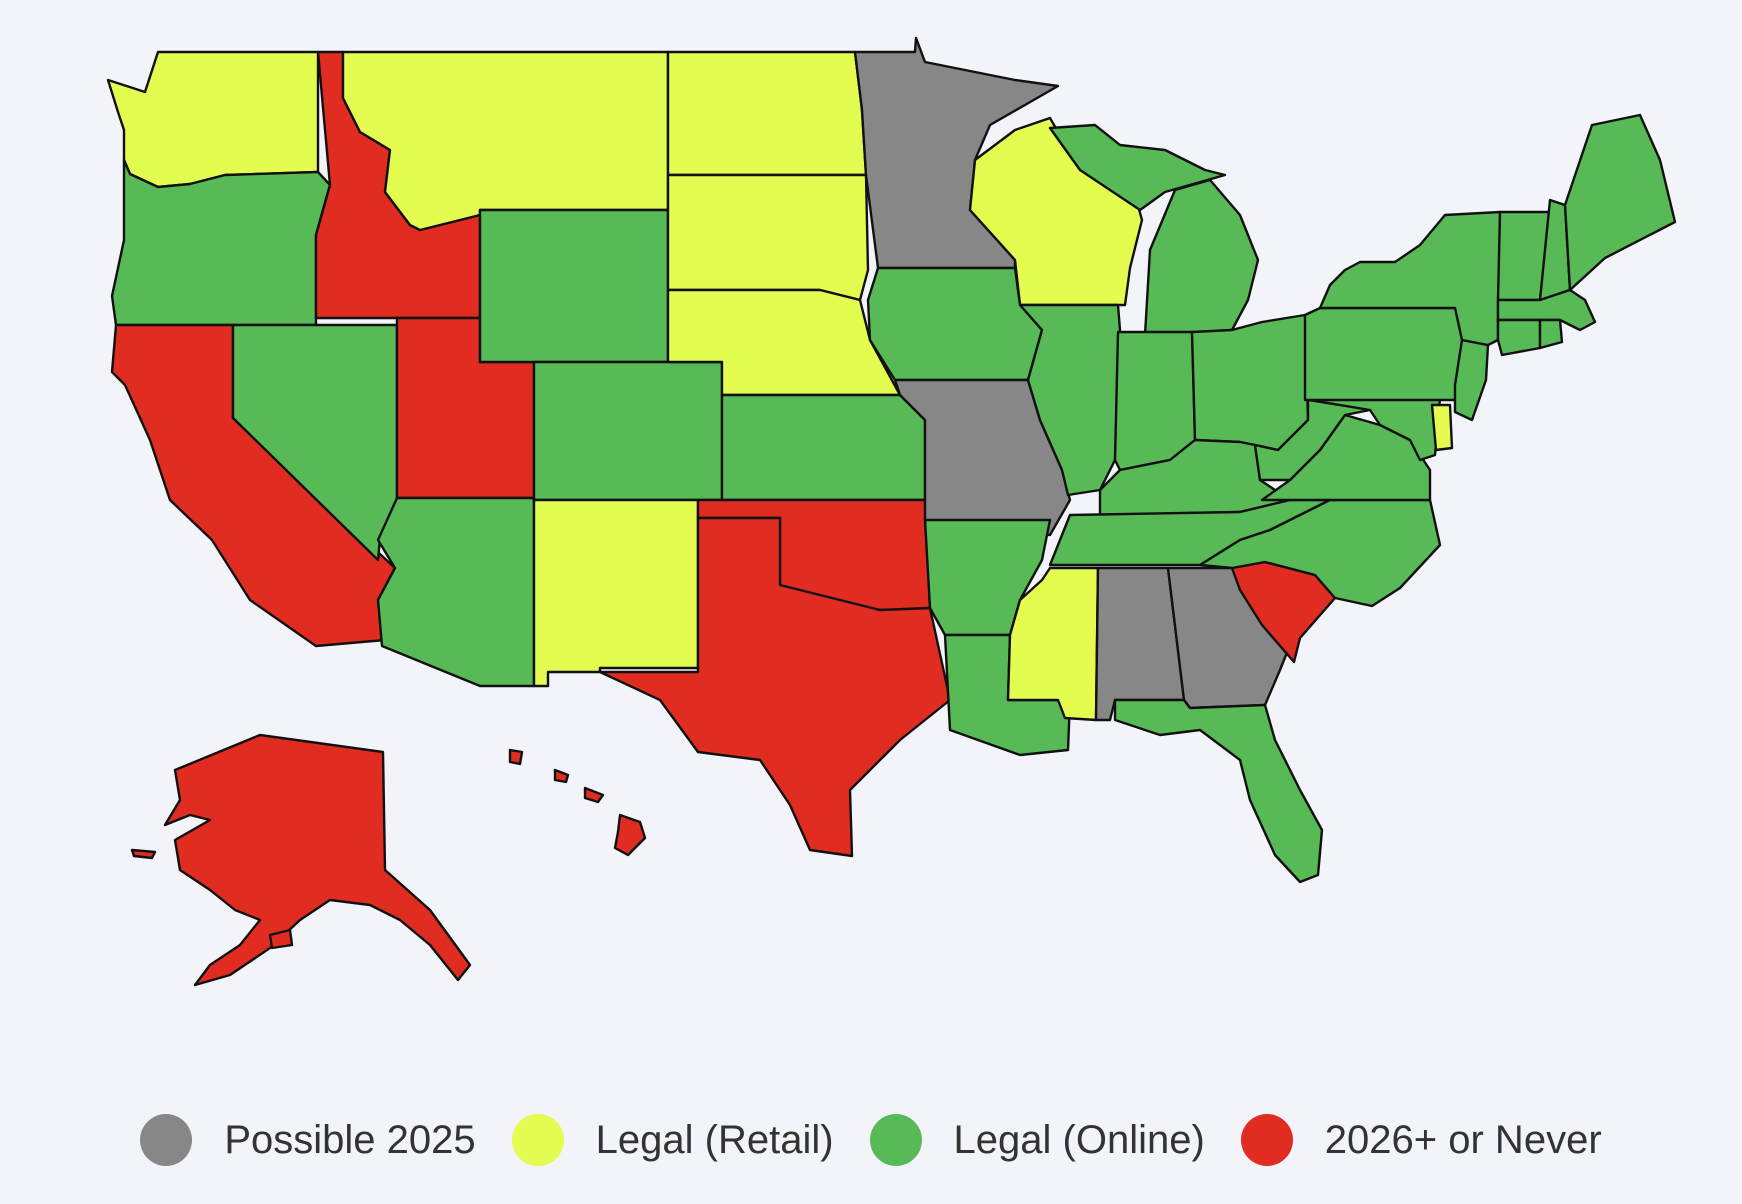 Image resolution: width=1742 pixels, height=1204 pixels. I want to click on legend-label-legal-retail: Legal (Retail), so click(714, 1139).